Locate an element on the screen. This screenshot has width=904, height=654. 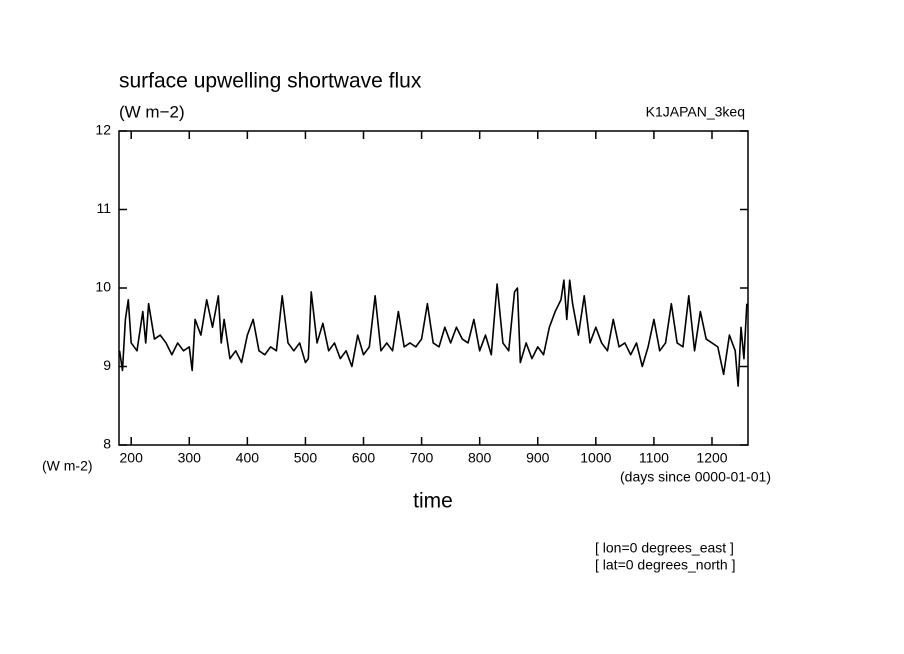
x-tick-label: 1200 is located at coordinates (711, 458).